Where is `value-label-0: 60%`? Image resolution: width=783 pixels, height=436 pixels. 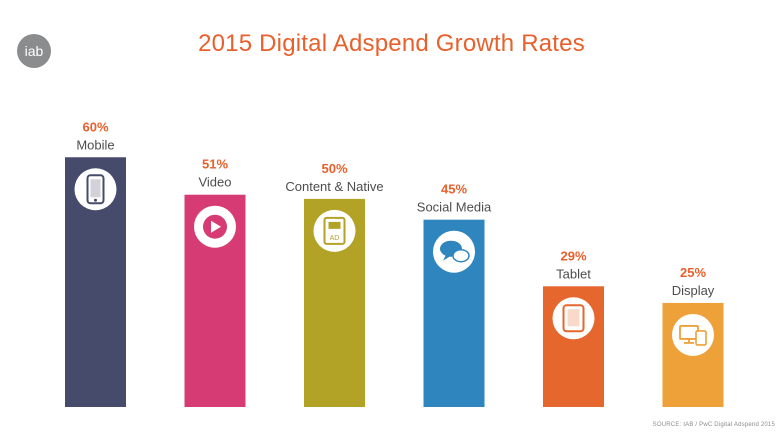
value-label-0: 60% is located at coordinates (95, 126).